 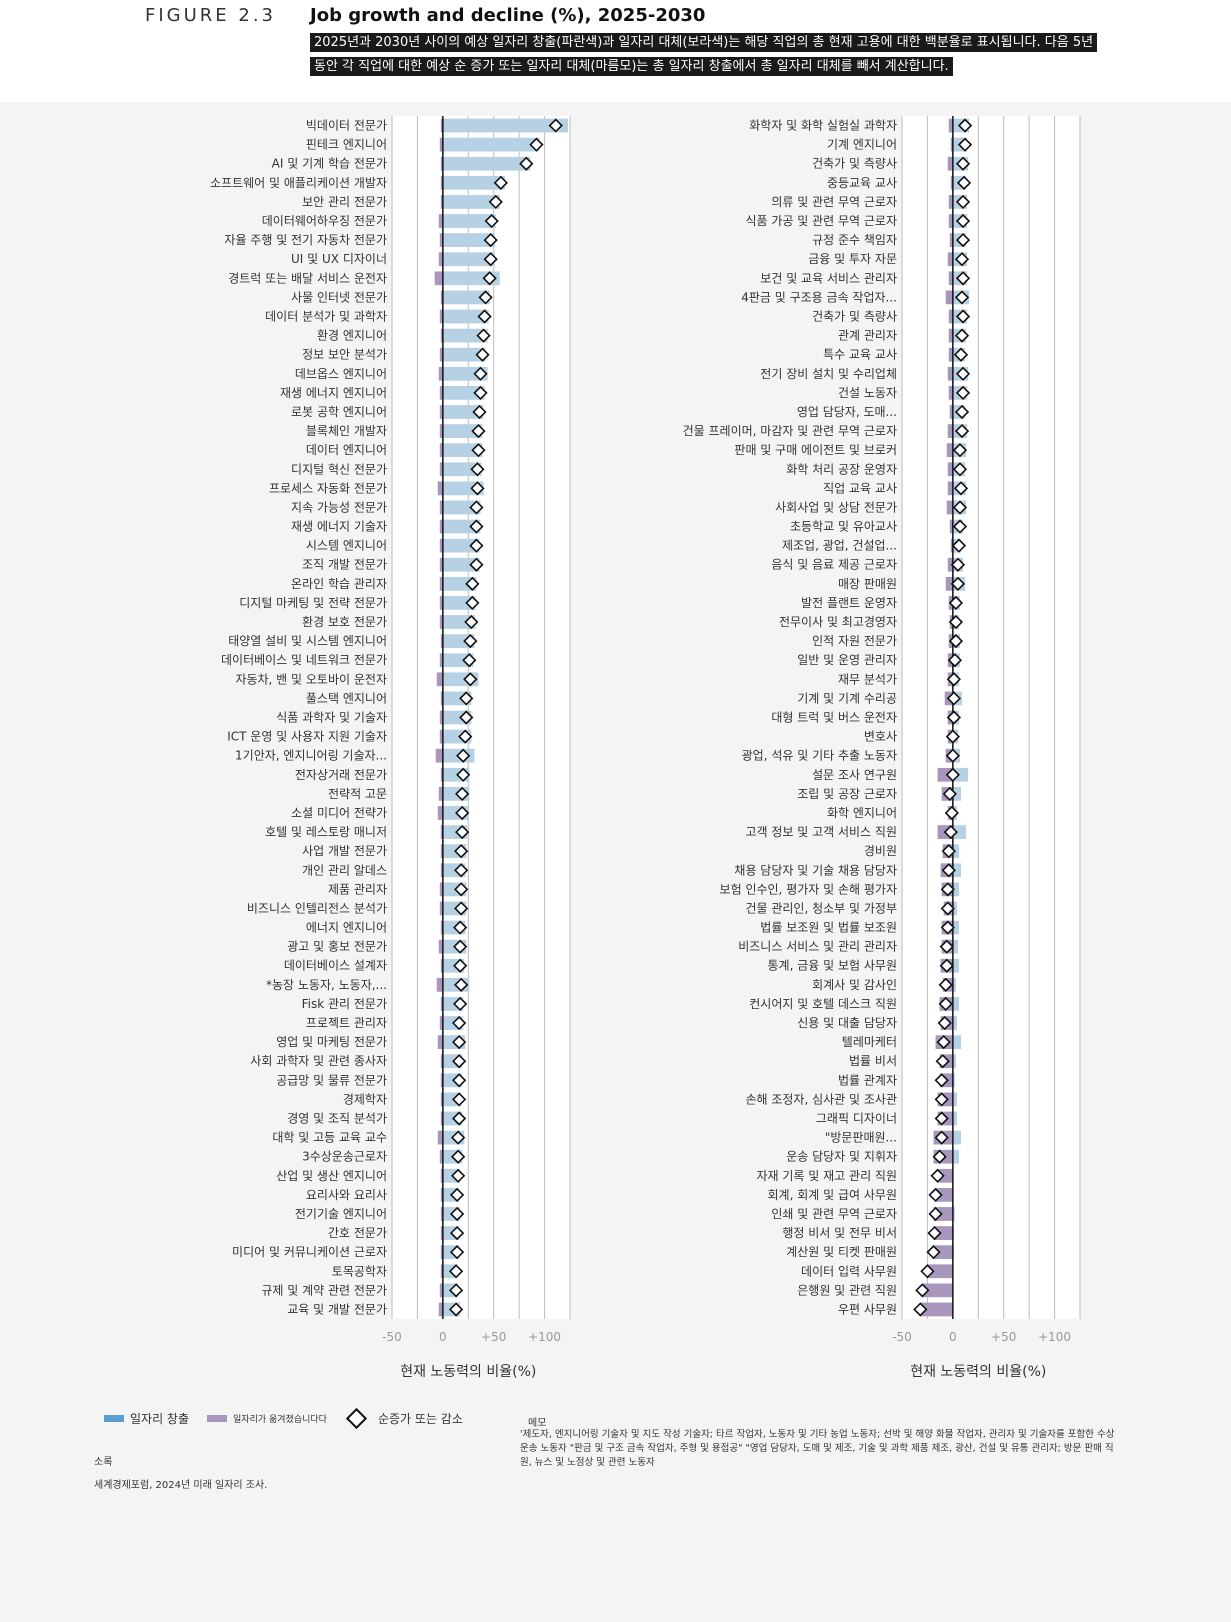 I want to click on source-text: 세계경제포럼, 2024년 미래 일자리 조사., so click(x=181, y=1485).